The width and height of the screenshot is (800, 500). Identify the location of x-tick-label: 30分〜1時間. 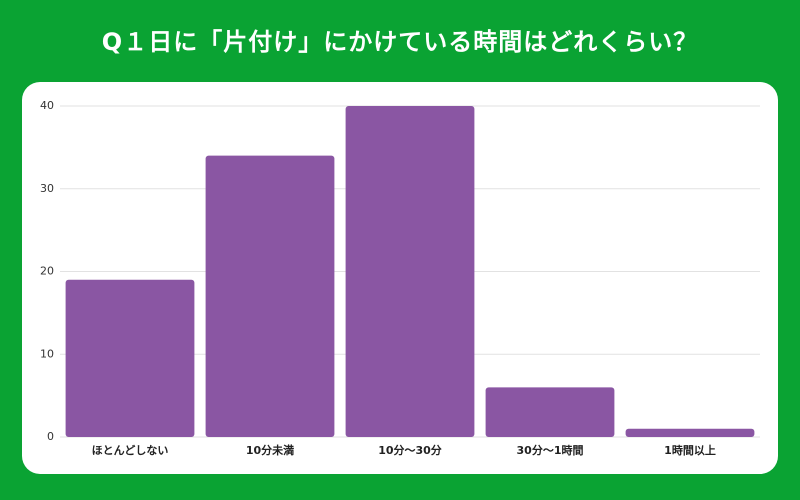
(550, 450).